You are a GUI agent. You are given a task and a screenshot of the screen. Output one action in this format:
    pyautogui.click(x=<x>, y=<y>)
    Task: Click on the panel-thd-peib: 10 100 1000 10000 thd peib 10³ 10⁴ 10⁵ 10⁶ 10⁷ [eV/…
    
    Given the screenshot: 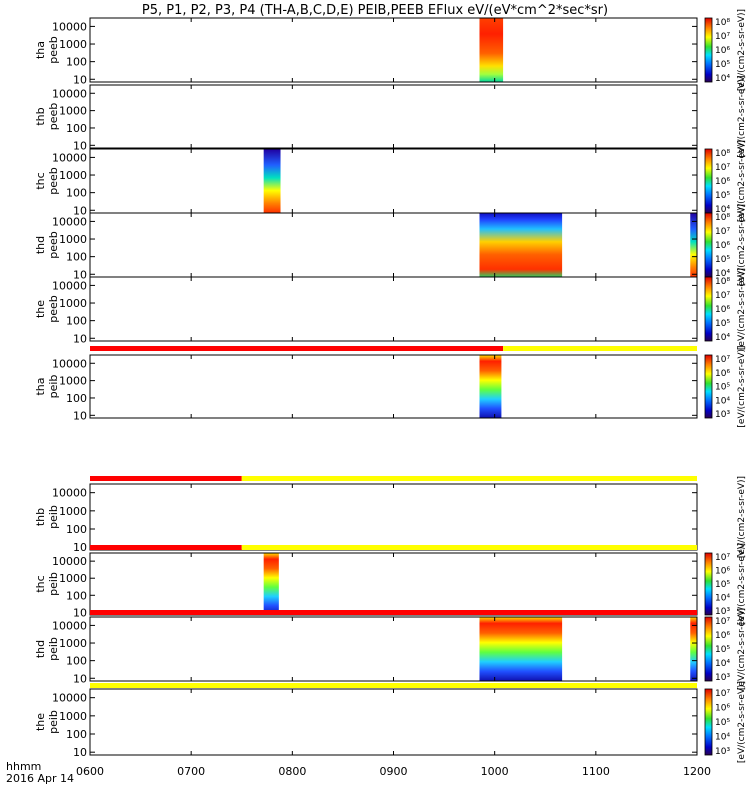 What is the action you would take?
    pyautogui.click(x=390, y=649)
    